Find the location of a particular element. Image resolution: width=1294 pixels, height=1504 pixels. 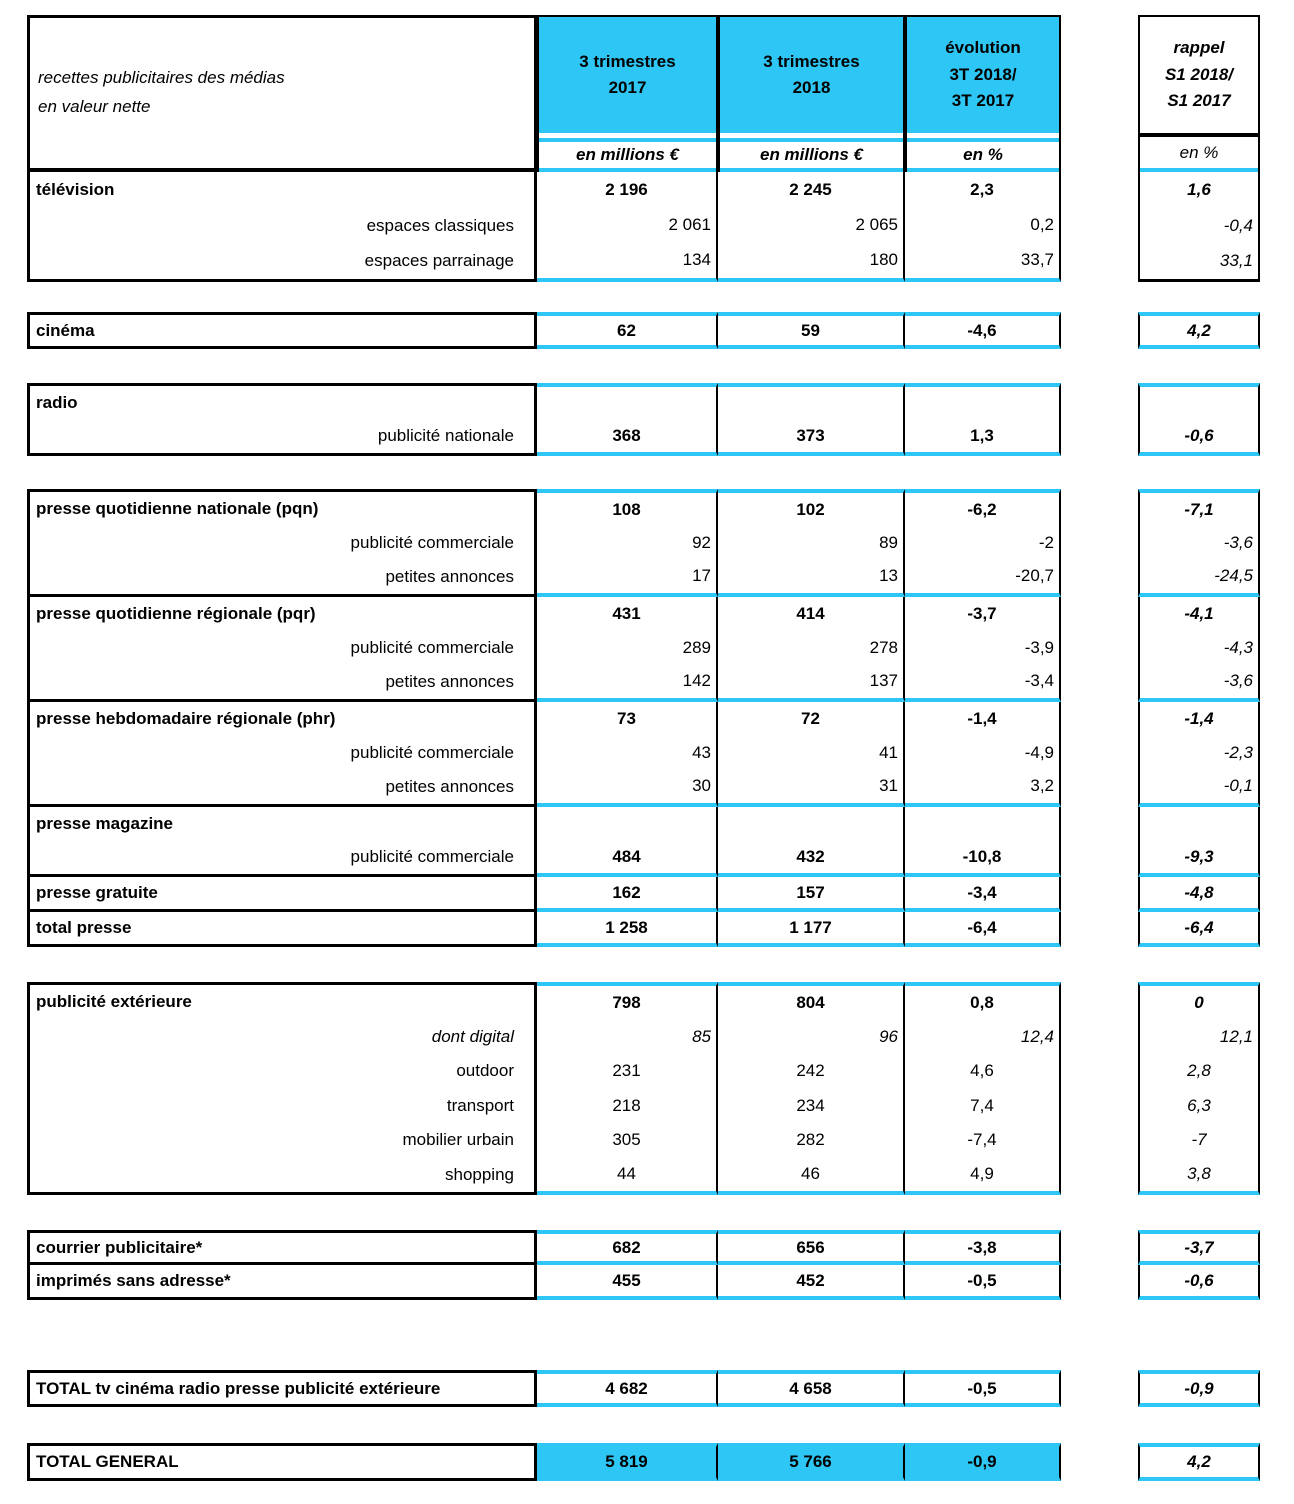

header-gap is located at coordinates (627, 135).